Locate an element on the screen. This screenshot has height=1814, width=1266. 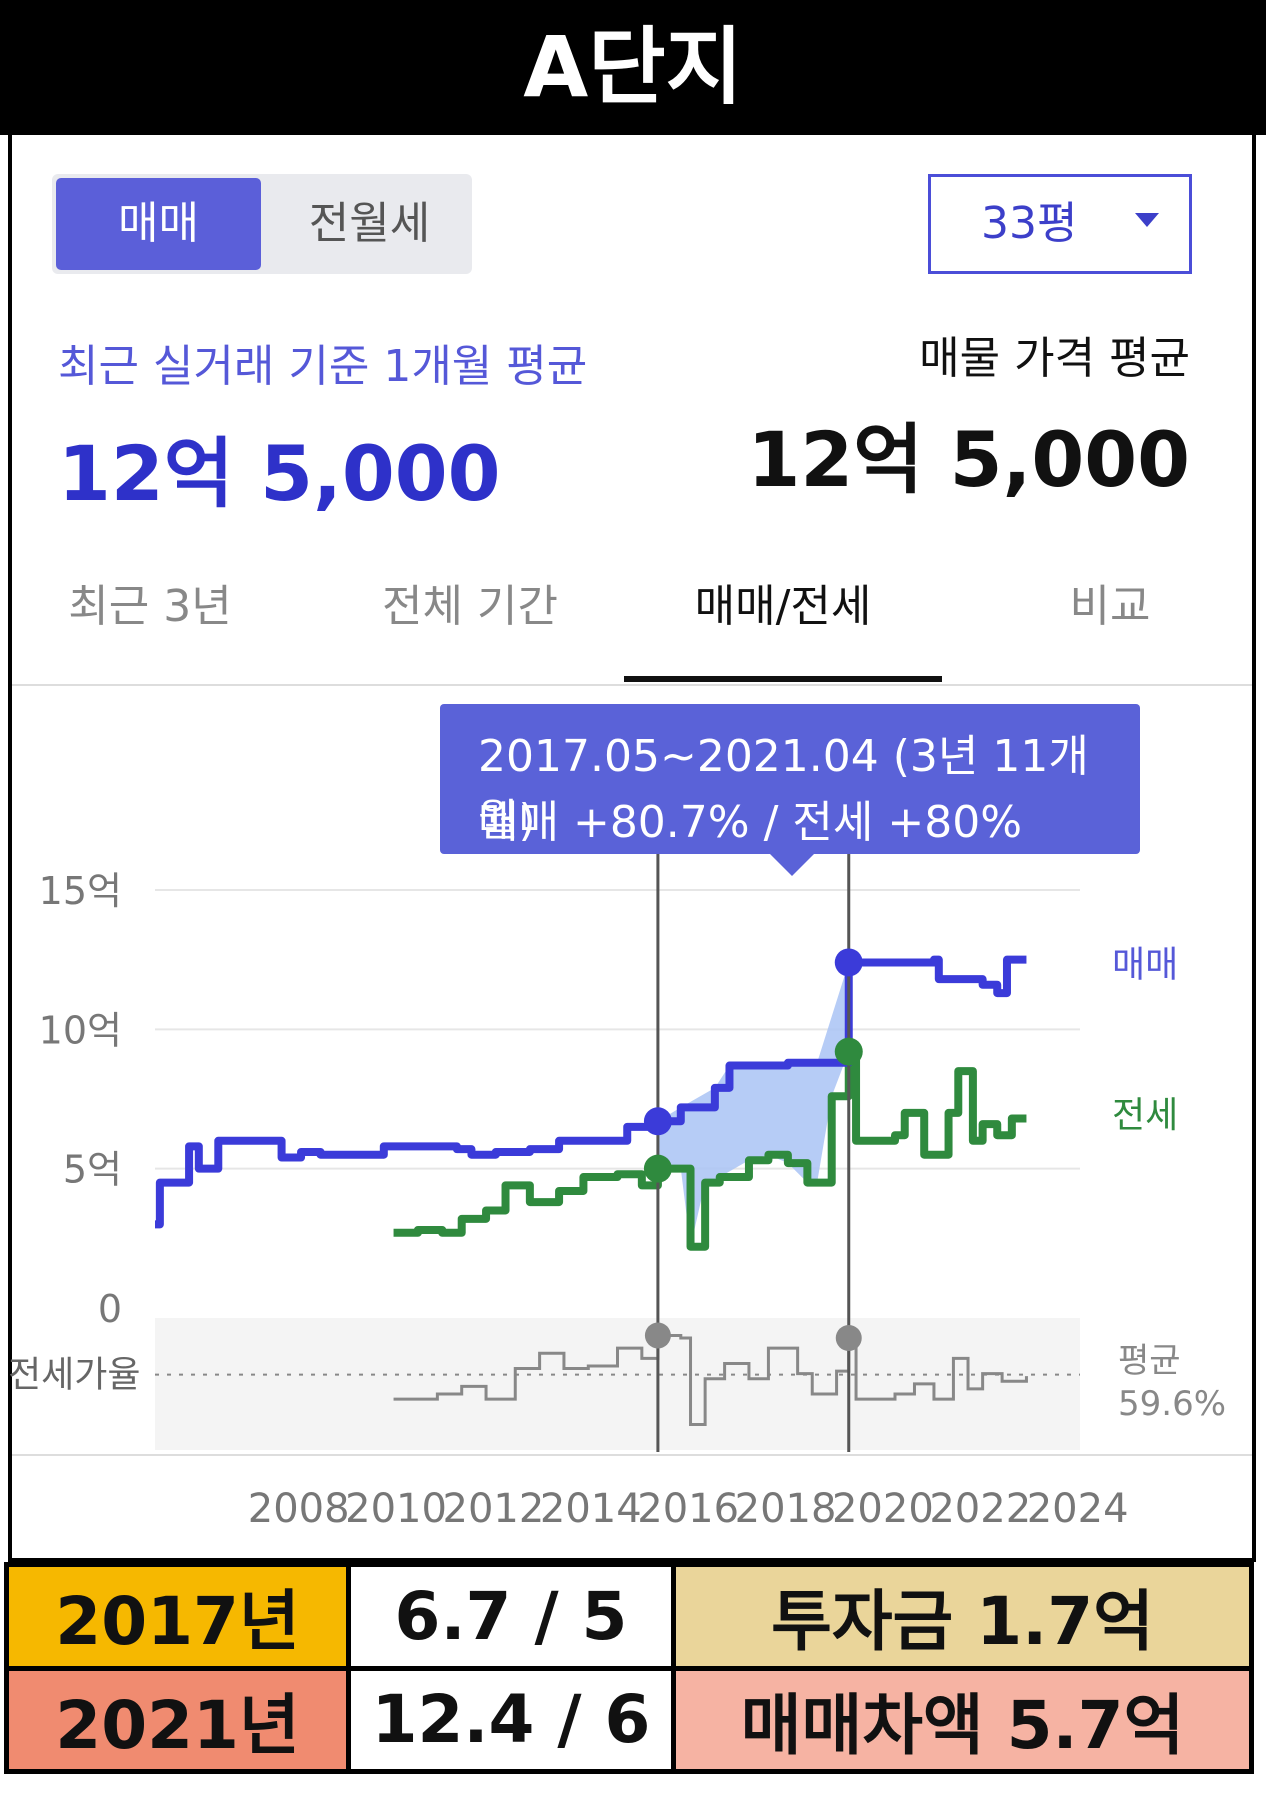
y-tick-label: 15억 is located at coordinates (80, 891).